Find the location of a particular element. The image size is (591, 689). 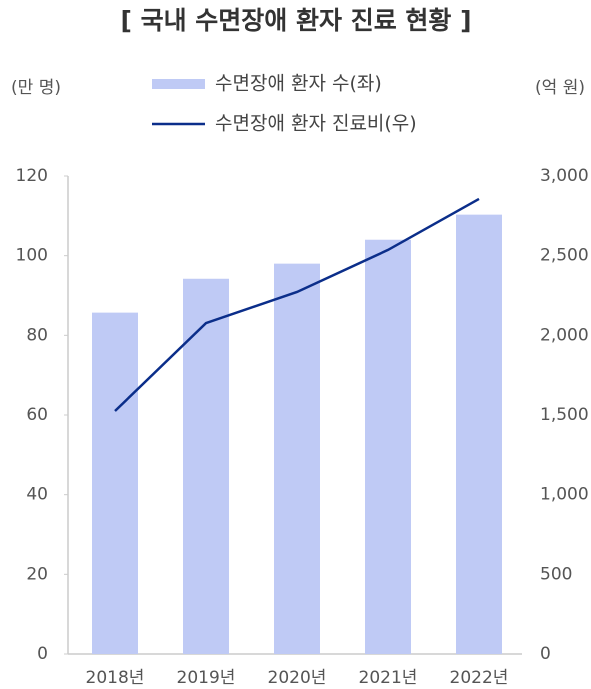

y2-axis-label: (억 원) is located at coordinates (560, 88).